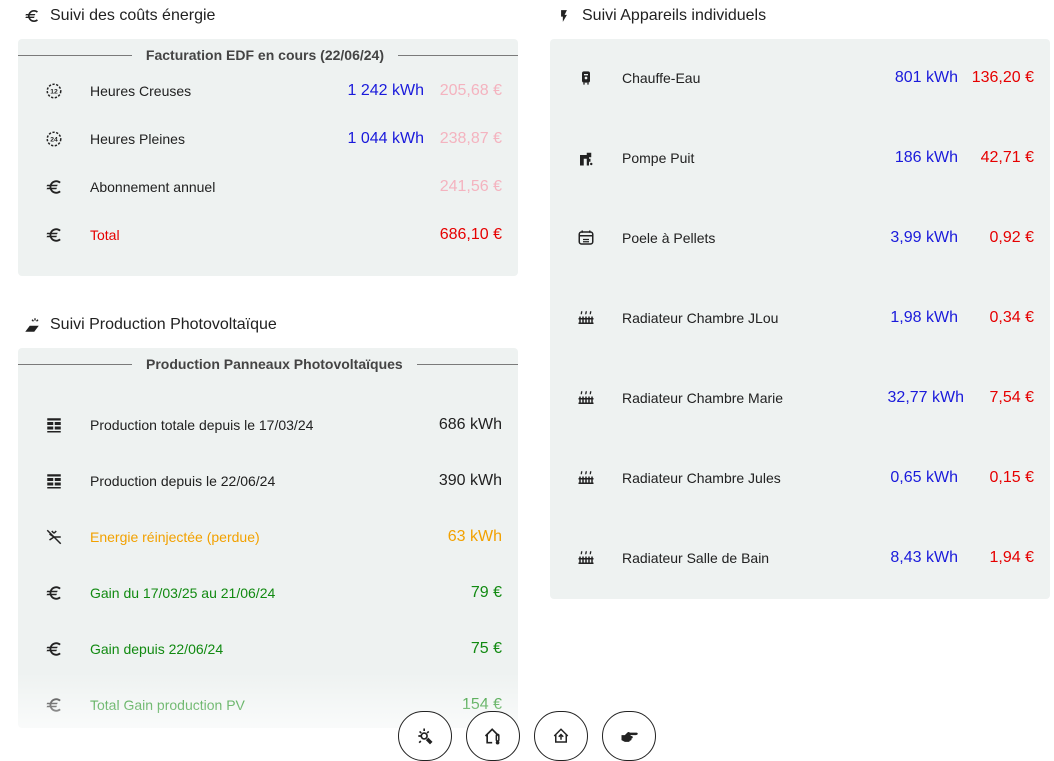  I want to click on kwh-value: 186 kWh, so click(926, 157).